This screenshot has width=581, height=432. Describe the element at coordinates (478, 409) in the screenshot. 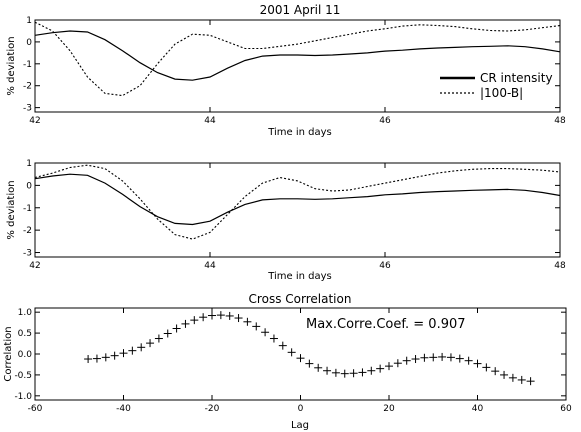

I see `bottom-xtick-label: 40` at that location.